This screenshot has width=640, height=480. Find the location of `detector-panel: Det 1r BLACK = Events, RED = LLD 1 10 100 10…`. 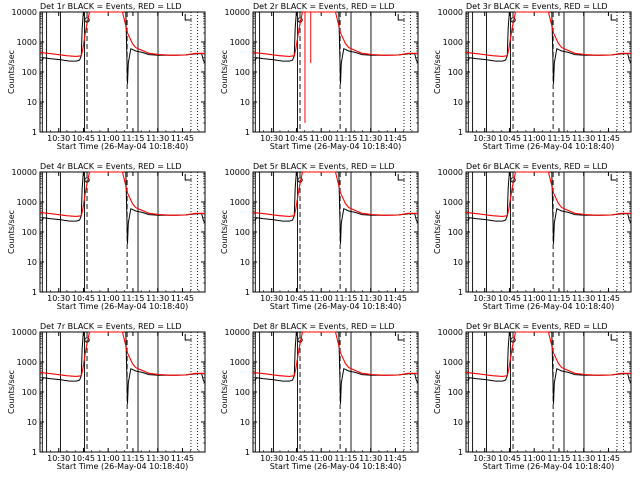

detector-panel: Det 1r BLACK = Events, RED = LLD 1 10 100 10… is located at coordinates (106, 80).